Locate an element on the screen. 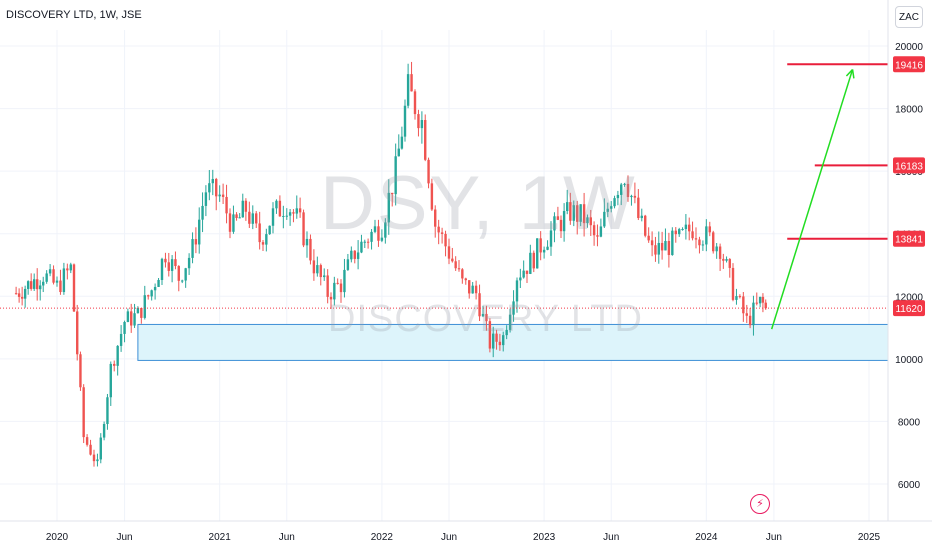 This screenshot has height=555, width=932. name-watermark: DISCOVERY LTD is located at coordinates (485, 319).